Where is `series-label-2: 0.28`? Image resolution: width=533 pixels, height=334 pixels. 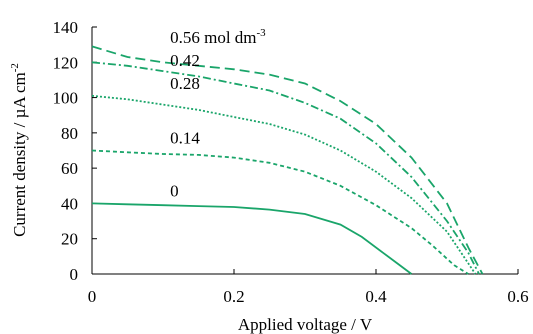 series-label-2: 0.28 is located at coordinates (185, 83).